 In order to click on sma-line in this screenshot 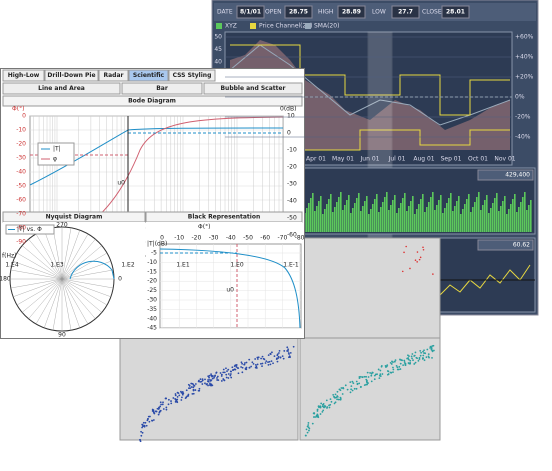, I will do `click(370, 85)`.